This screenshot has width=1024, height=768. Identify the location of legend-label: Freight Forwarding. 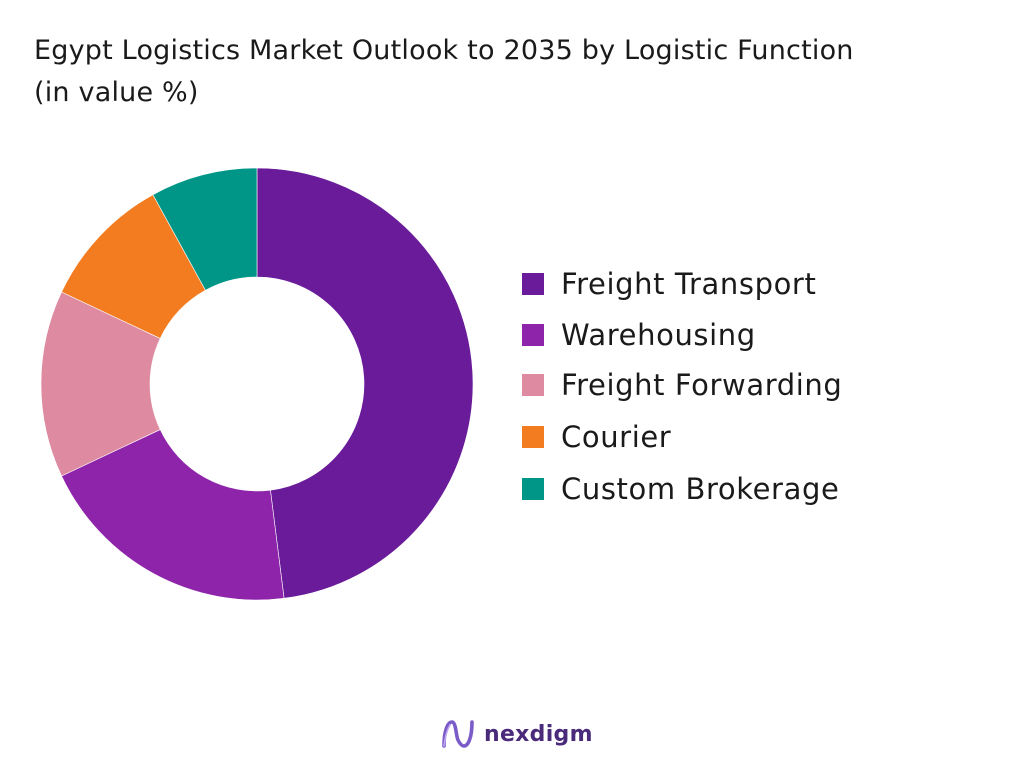
(702, 385).